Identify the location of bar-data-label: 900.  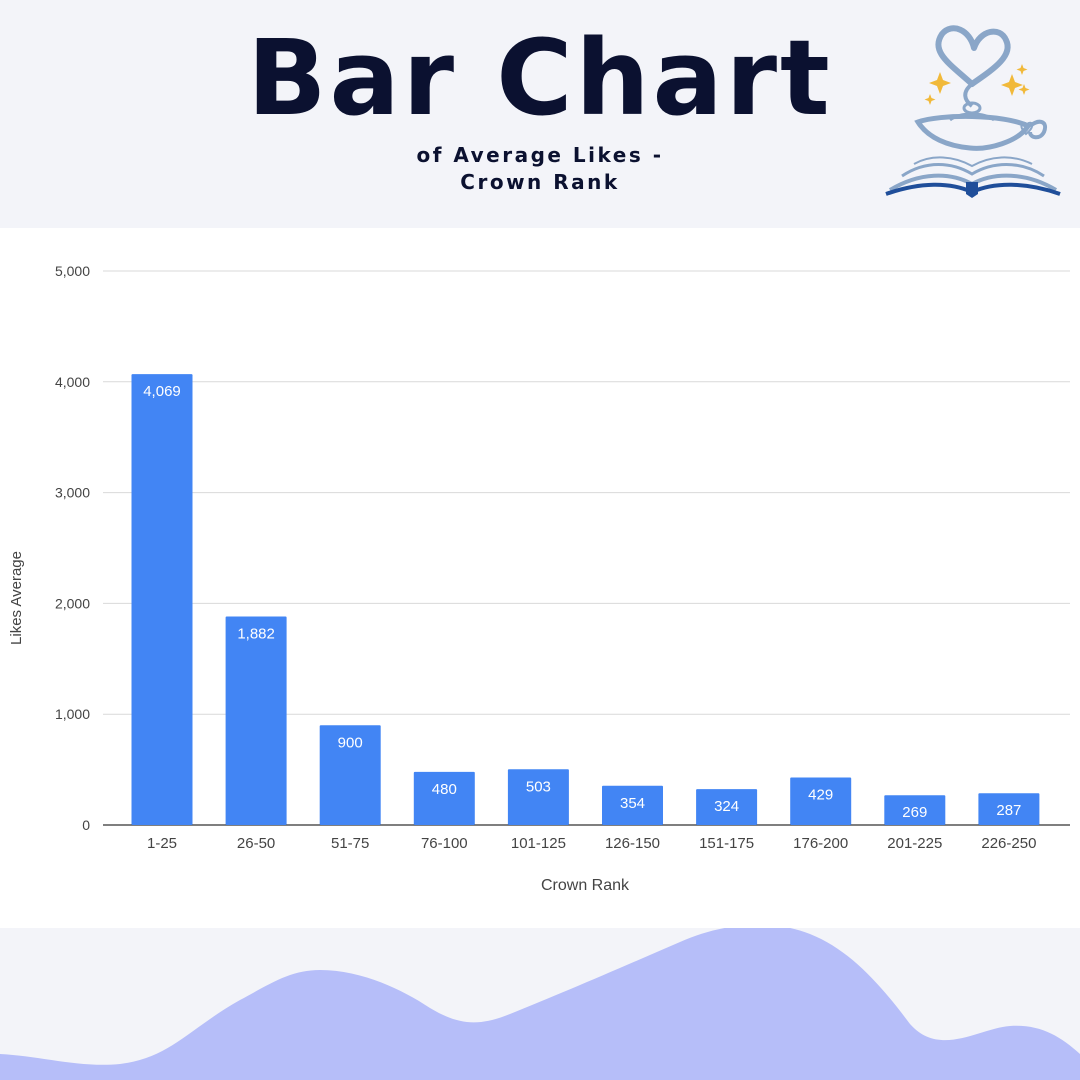
(350, 742).